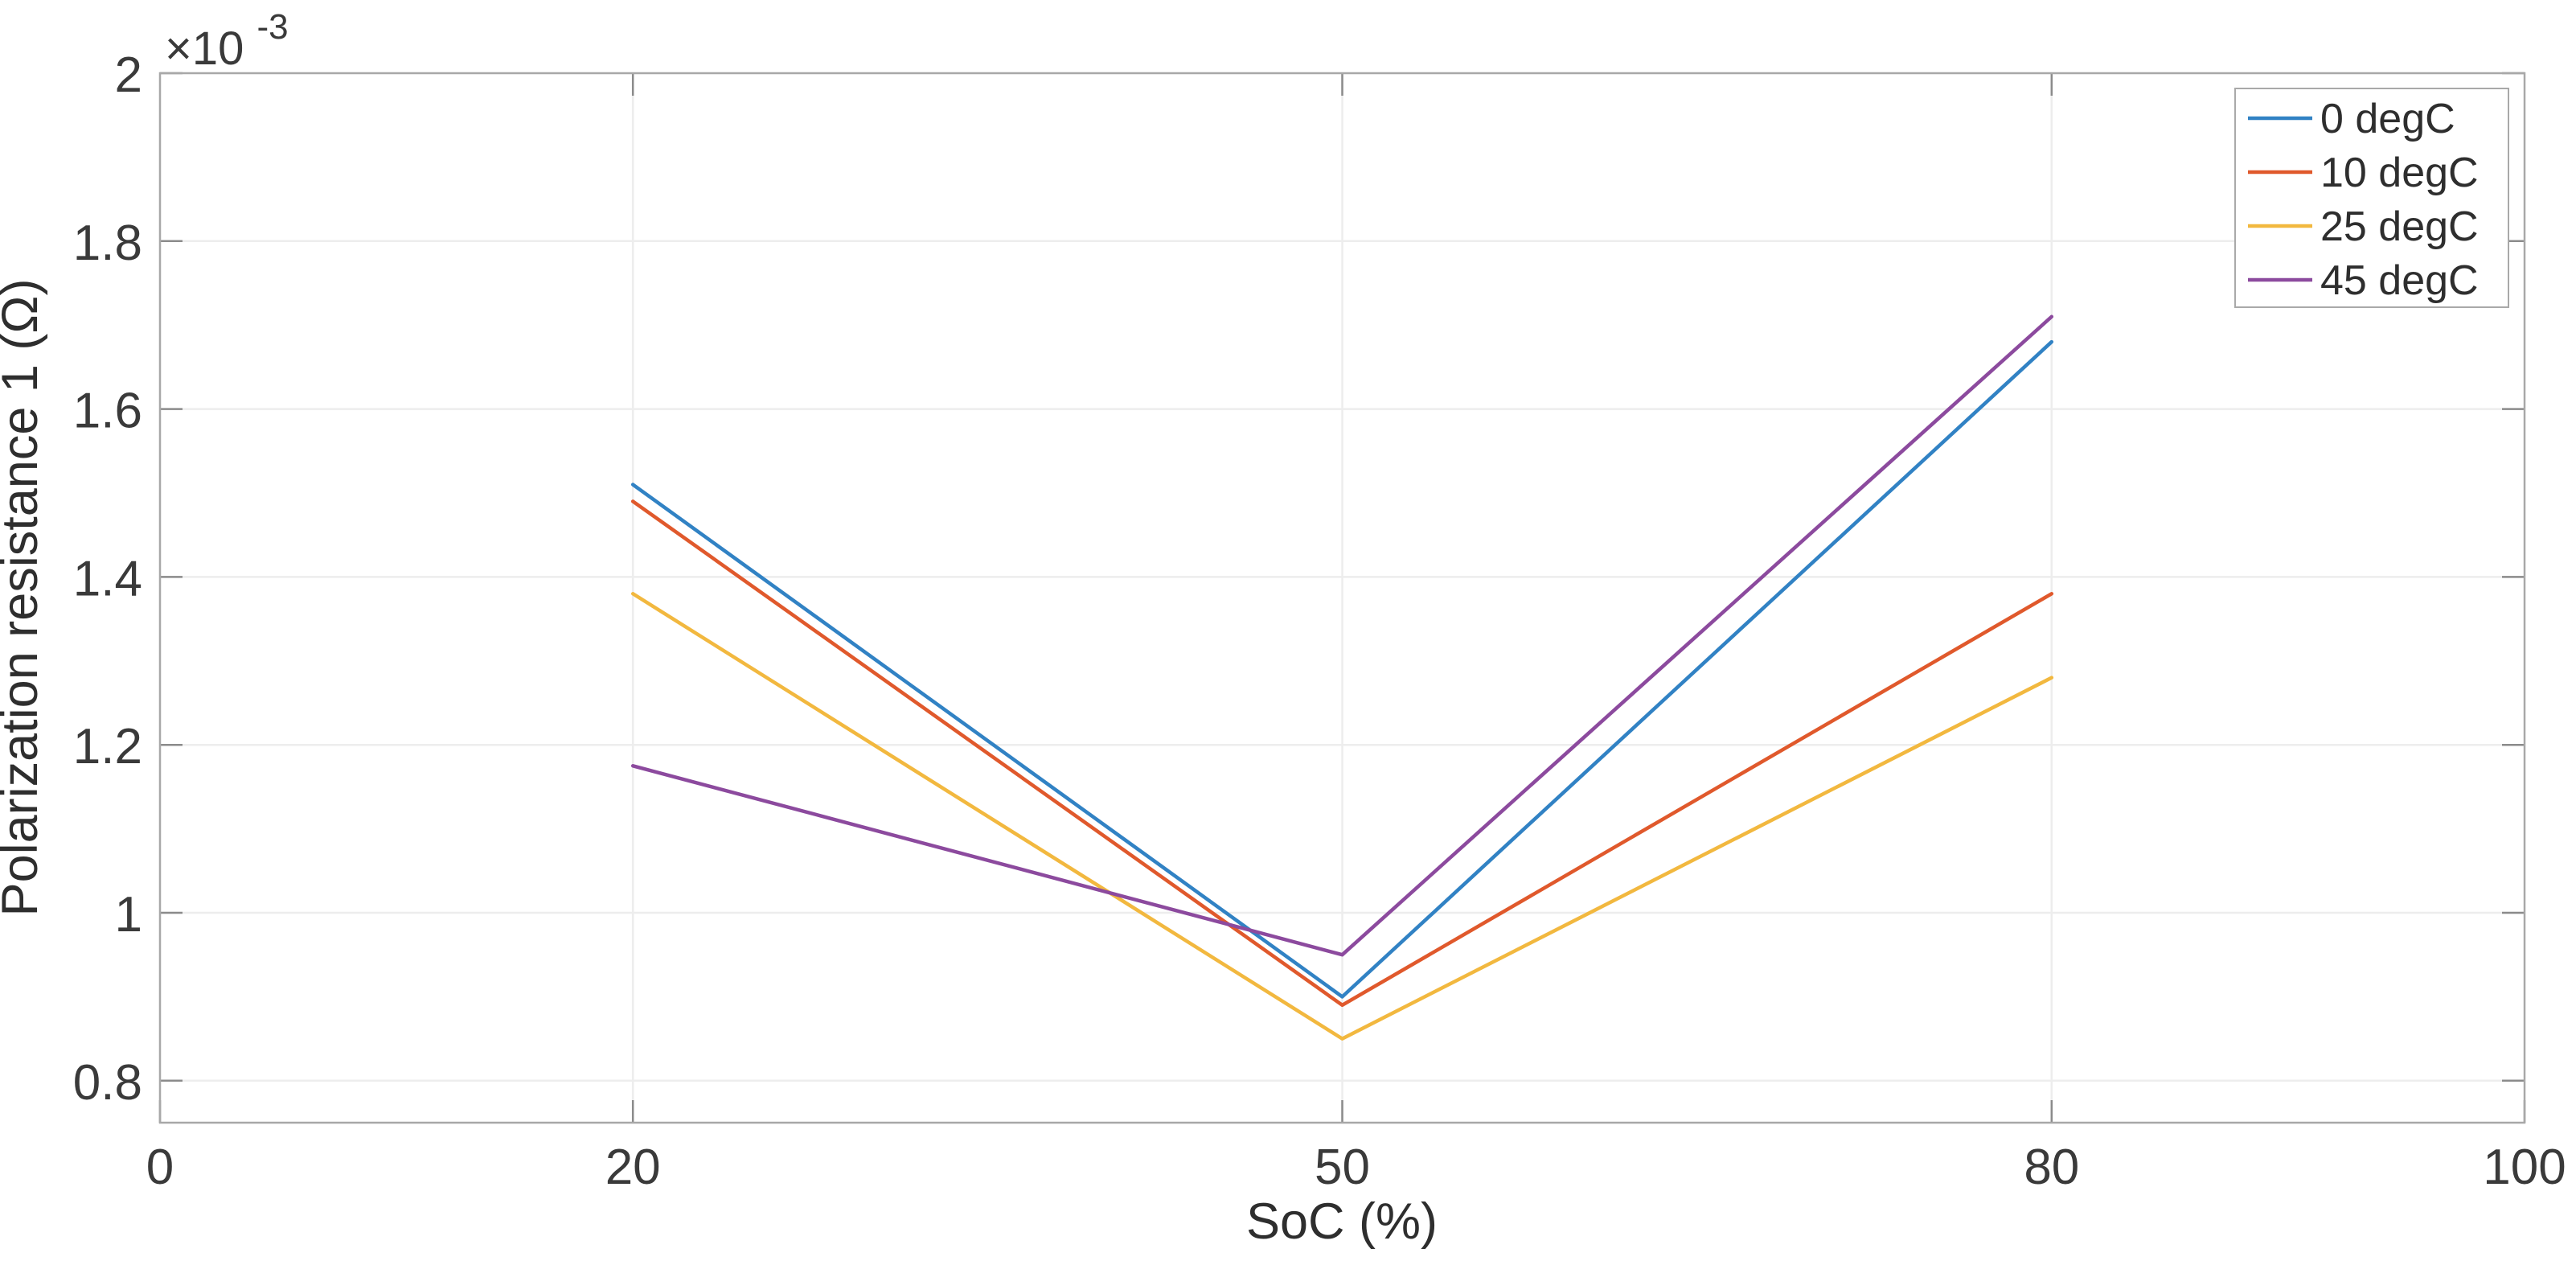 This screenshot has height=1261, width=2576. What do you see at coordinates (1342, 1221) in the screenshot?
I see `x-axis-label: SoC (%)` at bounding box center [1342, 1221].